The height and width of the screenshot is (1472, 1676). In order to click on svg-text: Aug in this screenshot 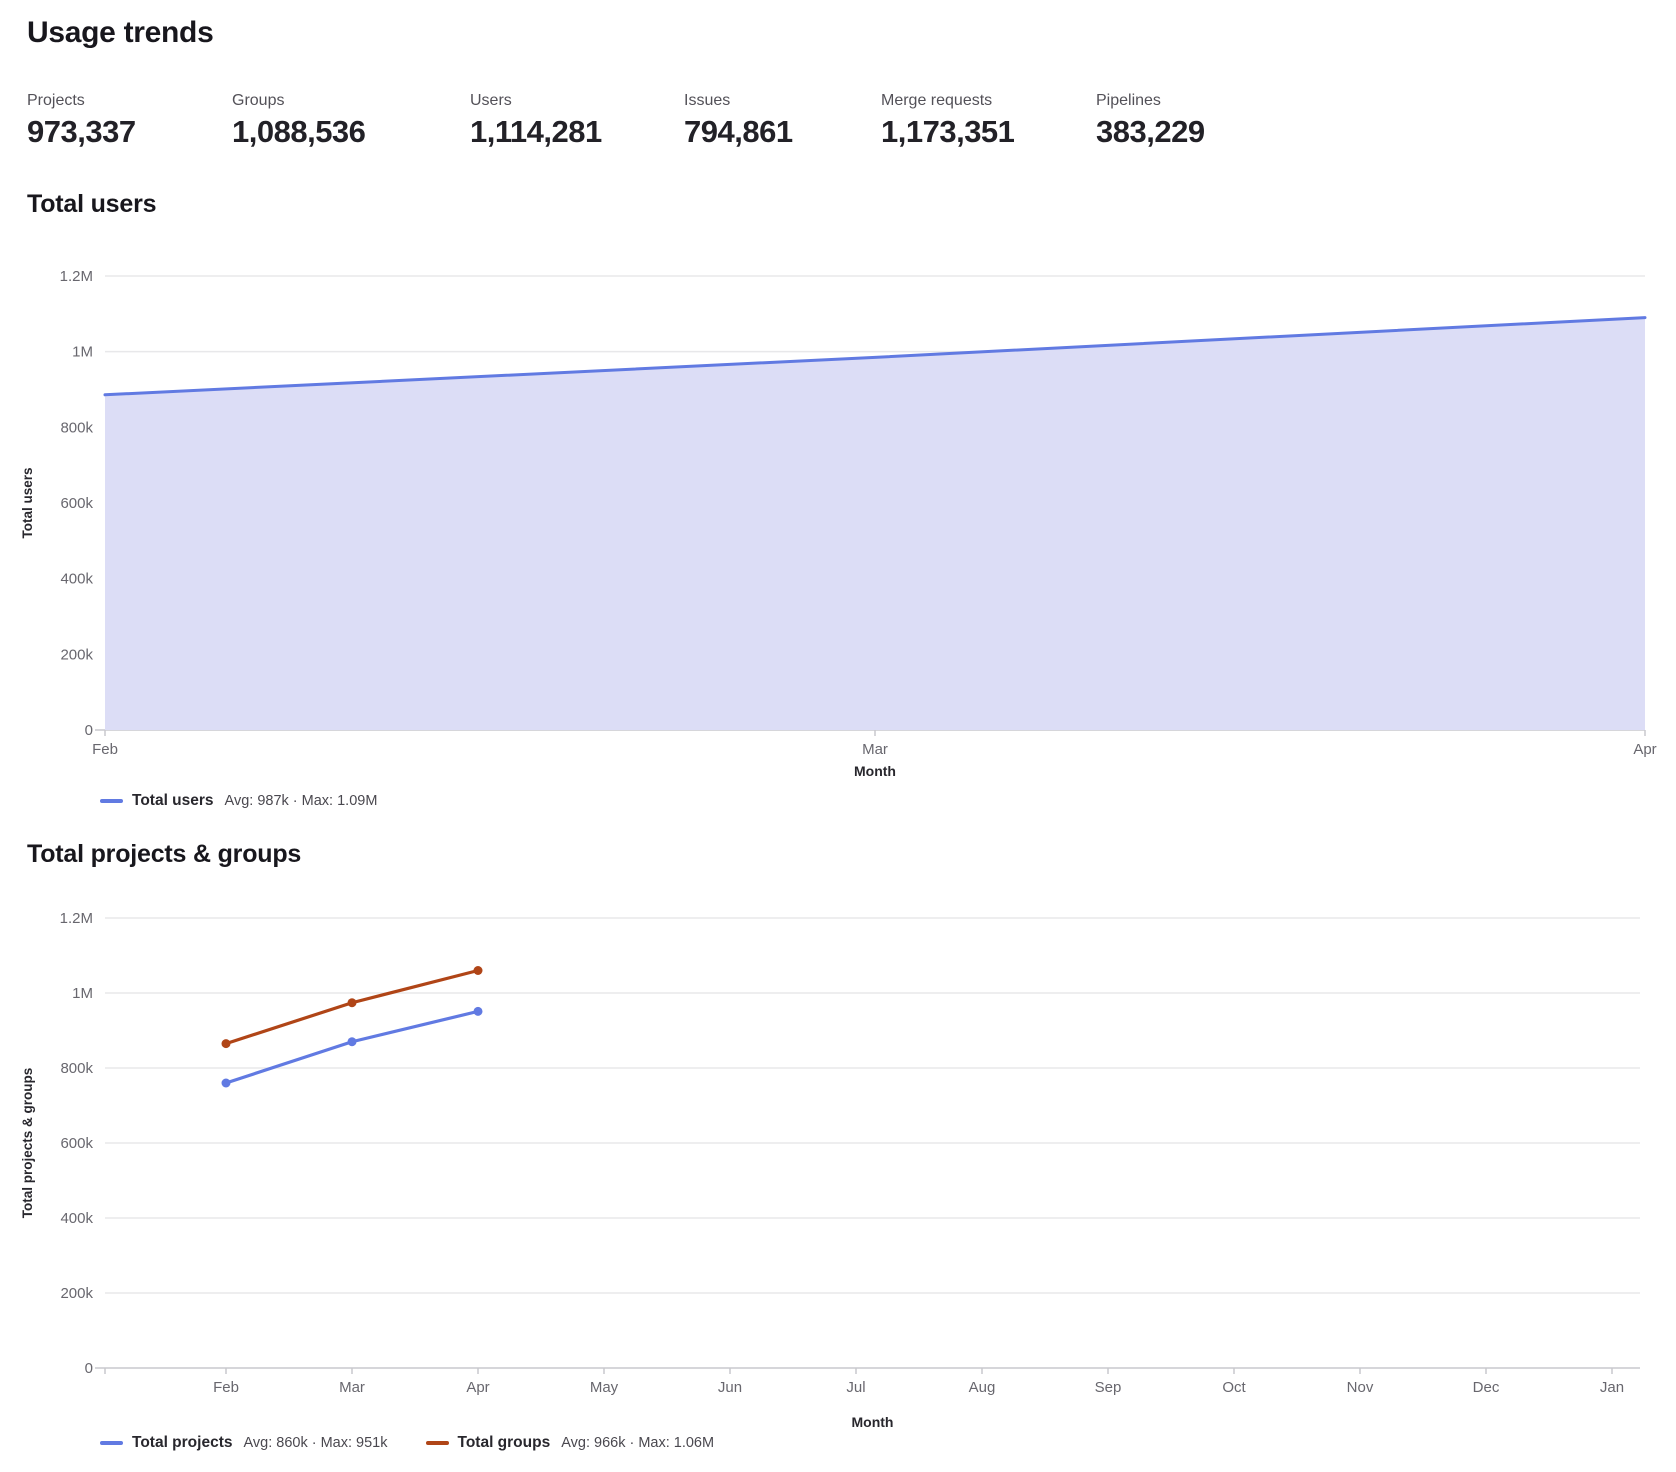, I will do `click(982, 1387)`.